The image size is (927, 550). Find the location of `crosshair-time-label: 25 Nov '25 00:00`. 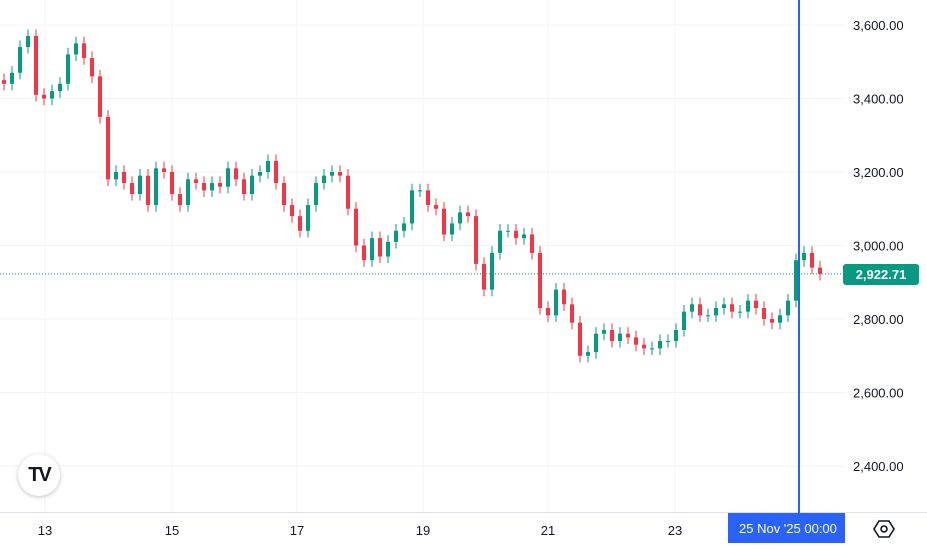

crosshair-time-label: 25 Nov '25 00:00 is located at coordinates (786, 528).